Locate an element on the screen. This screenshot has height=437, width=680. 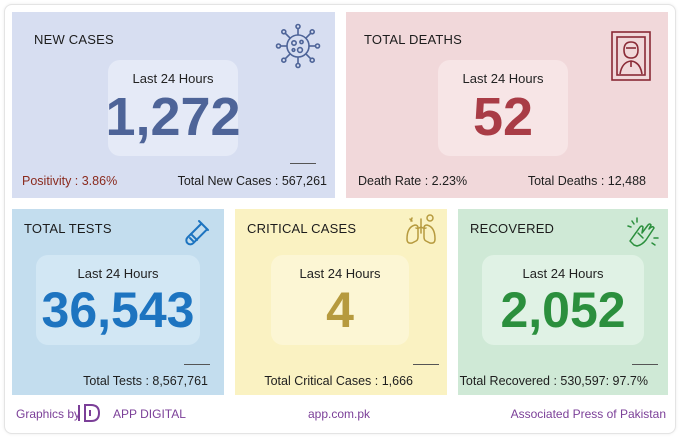
total-deaths-highlight: Last 24 Hours 52 is located at coordinates (503, 108).